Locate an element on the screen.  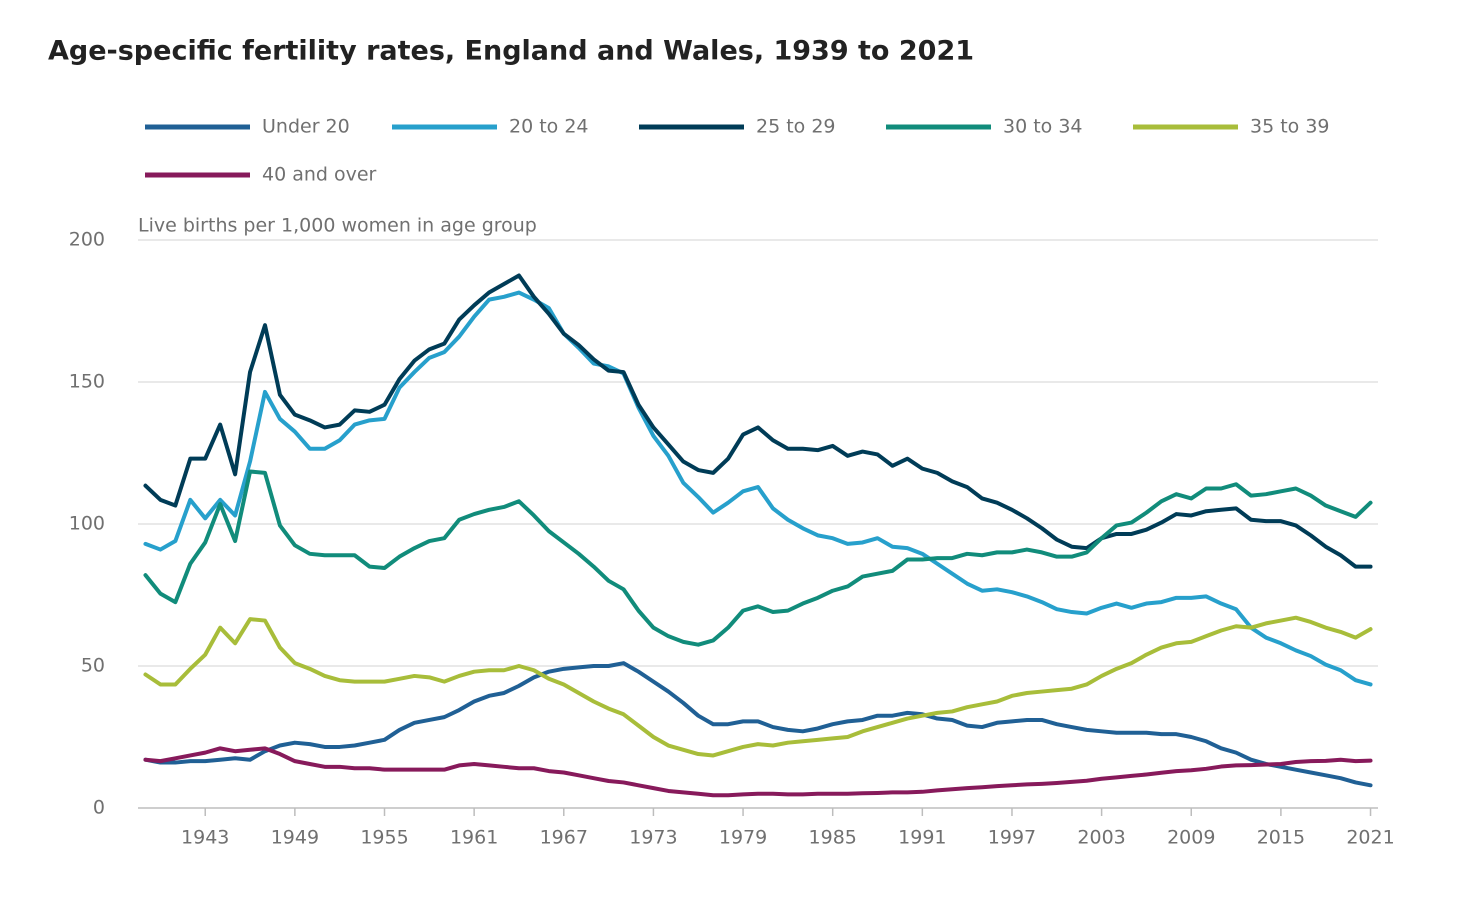
x-tick-label: 1955 is located at coordinates (384, 838).